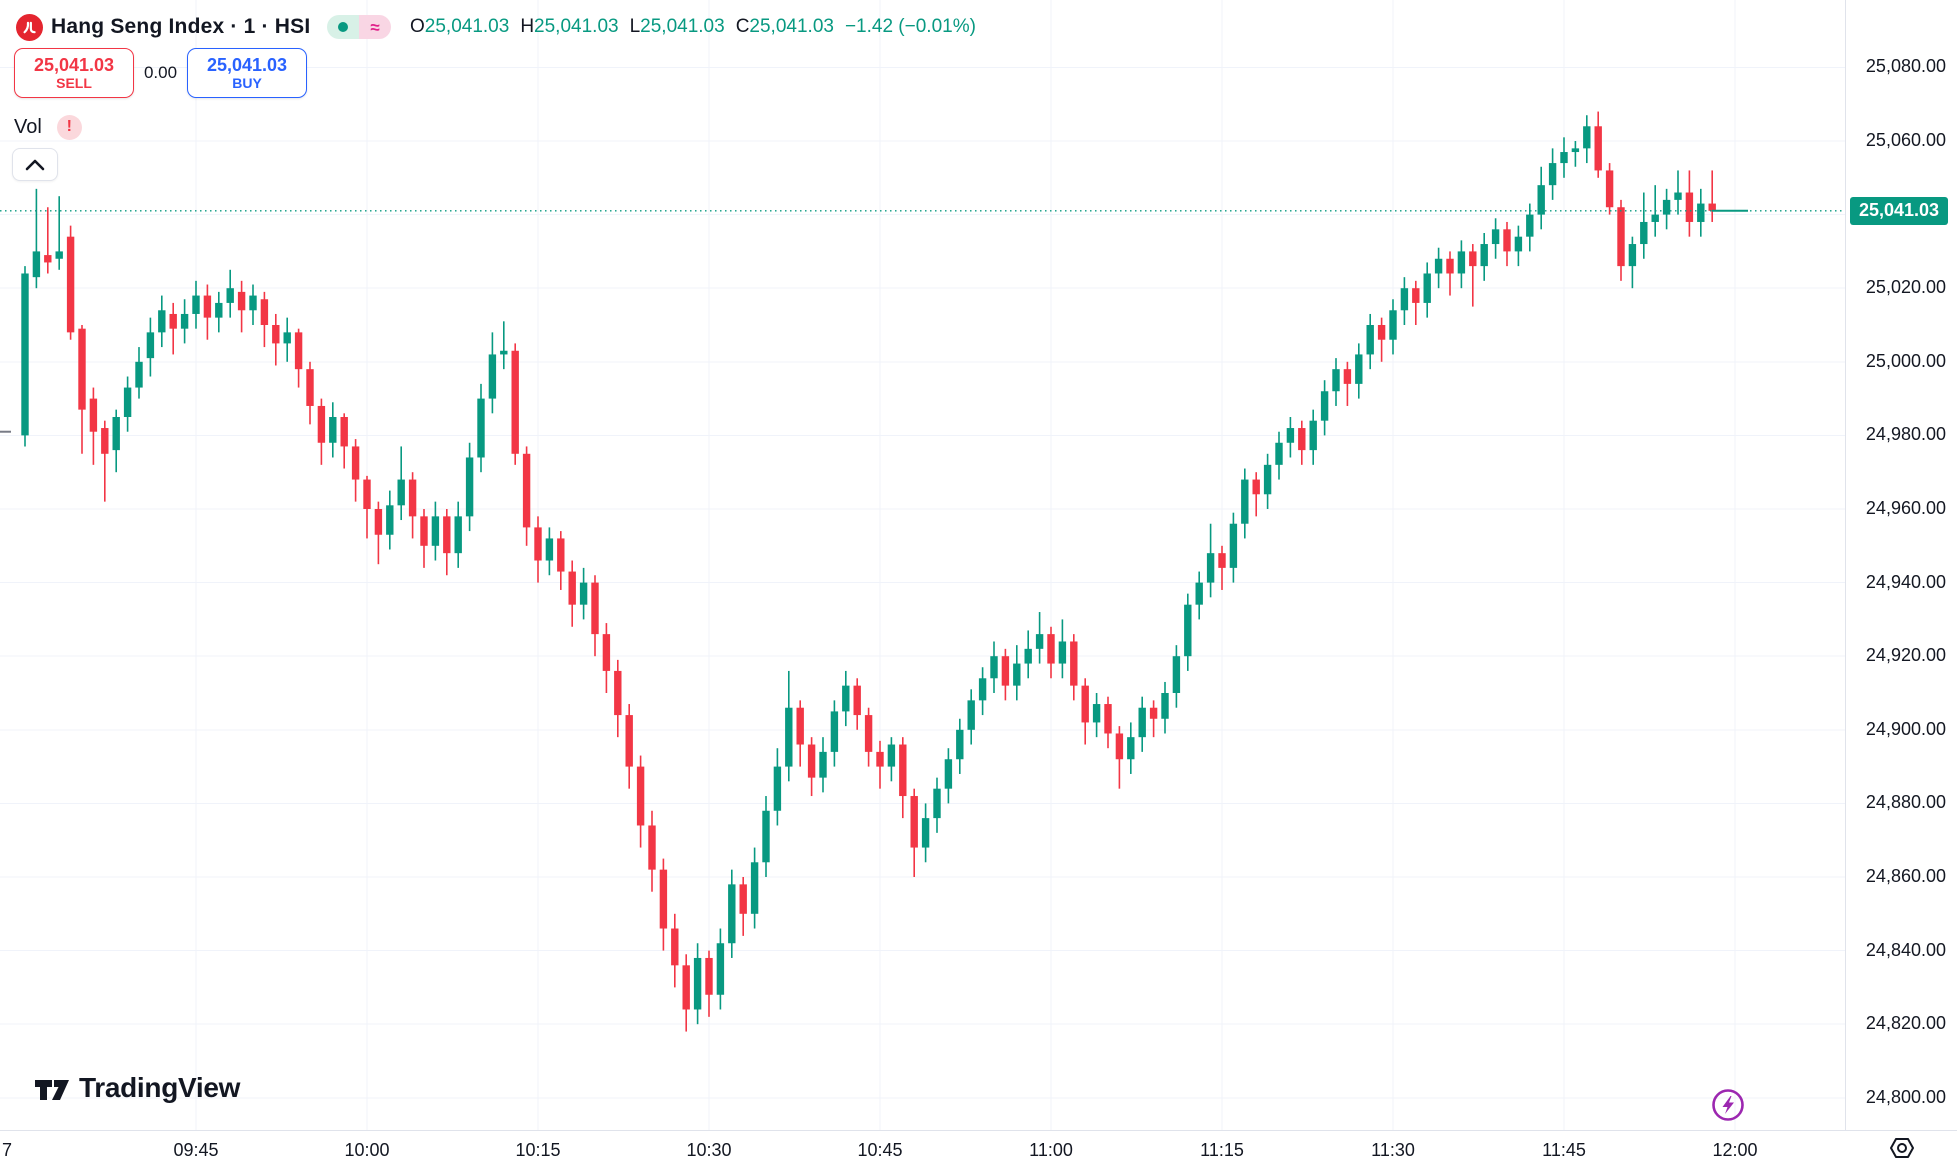  I want to click on high-label: H, so click(527, 26).